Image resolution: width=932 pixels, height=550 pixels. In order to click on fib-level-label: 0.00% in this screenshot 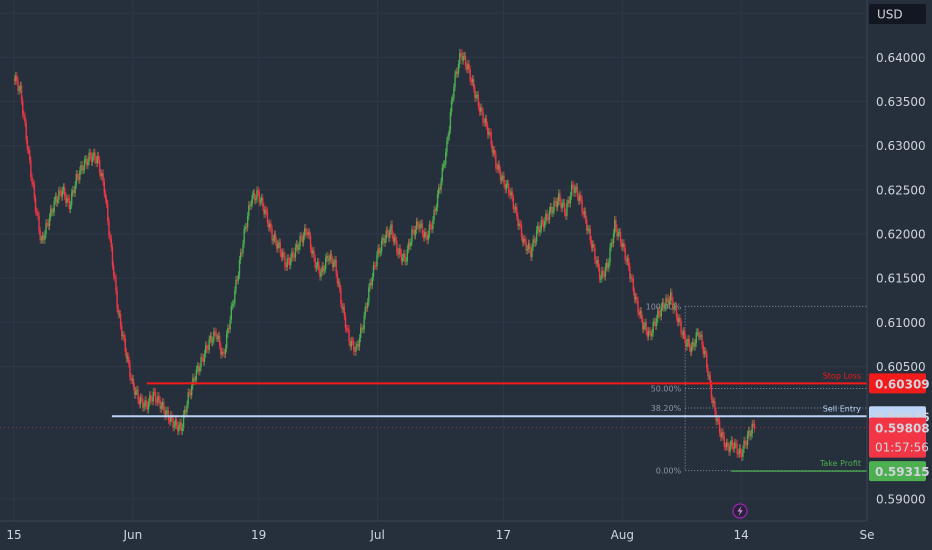, I will do `click(669, 471)`.